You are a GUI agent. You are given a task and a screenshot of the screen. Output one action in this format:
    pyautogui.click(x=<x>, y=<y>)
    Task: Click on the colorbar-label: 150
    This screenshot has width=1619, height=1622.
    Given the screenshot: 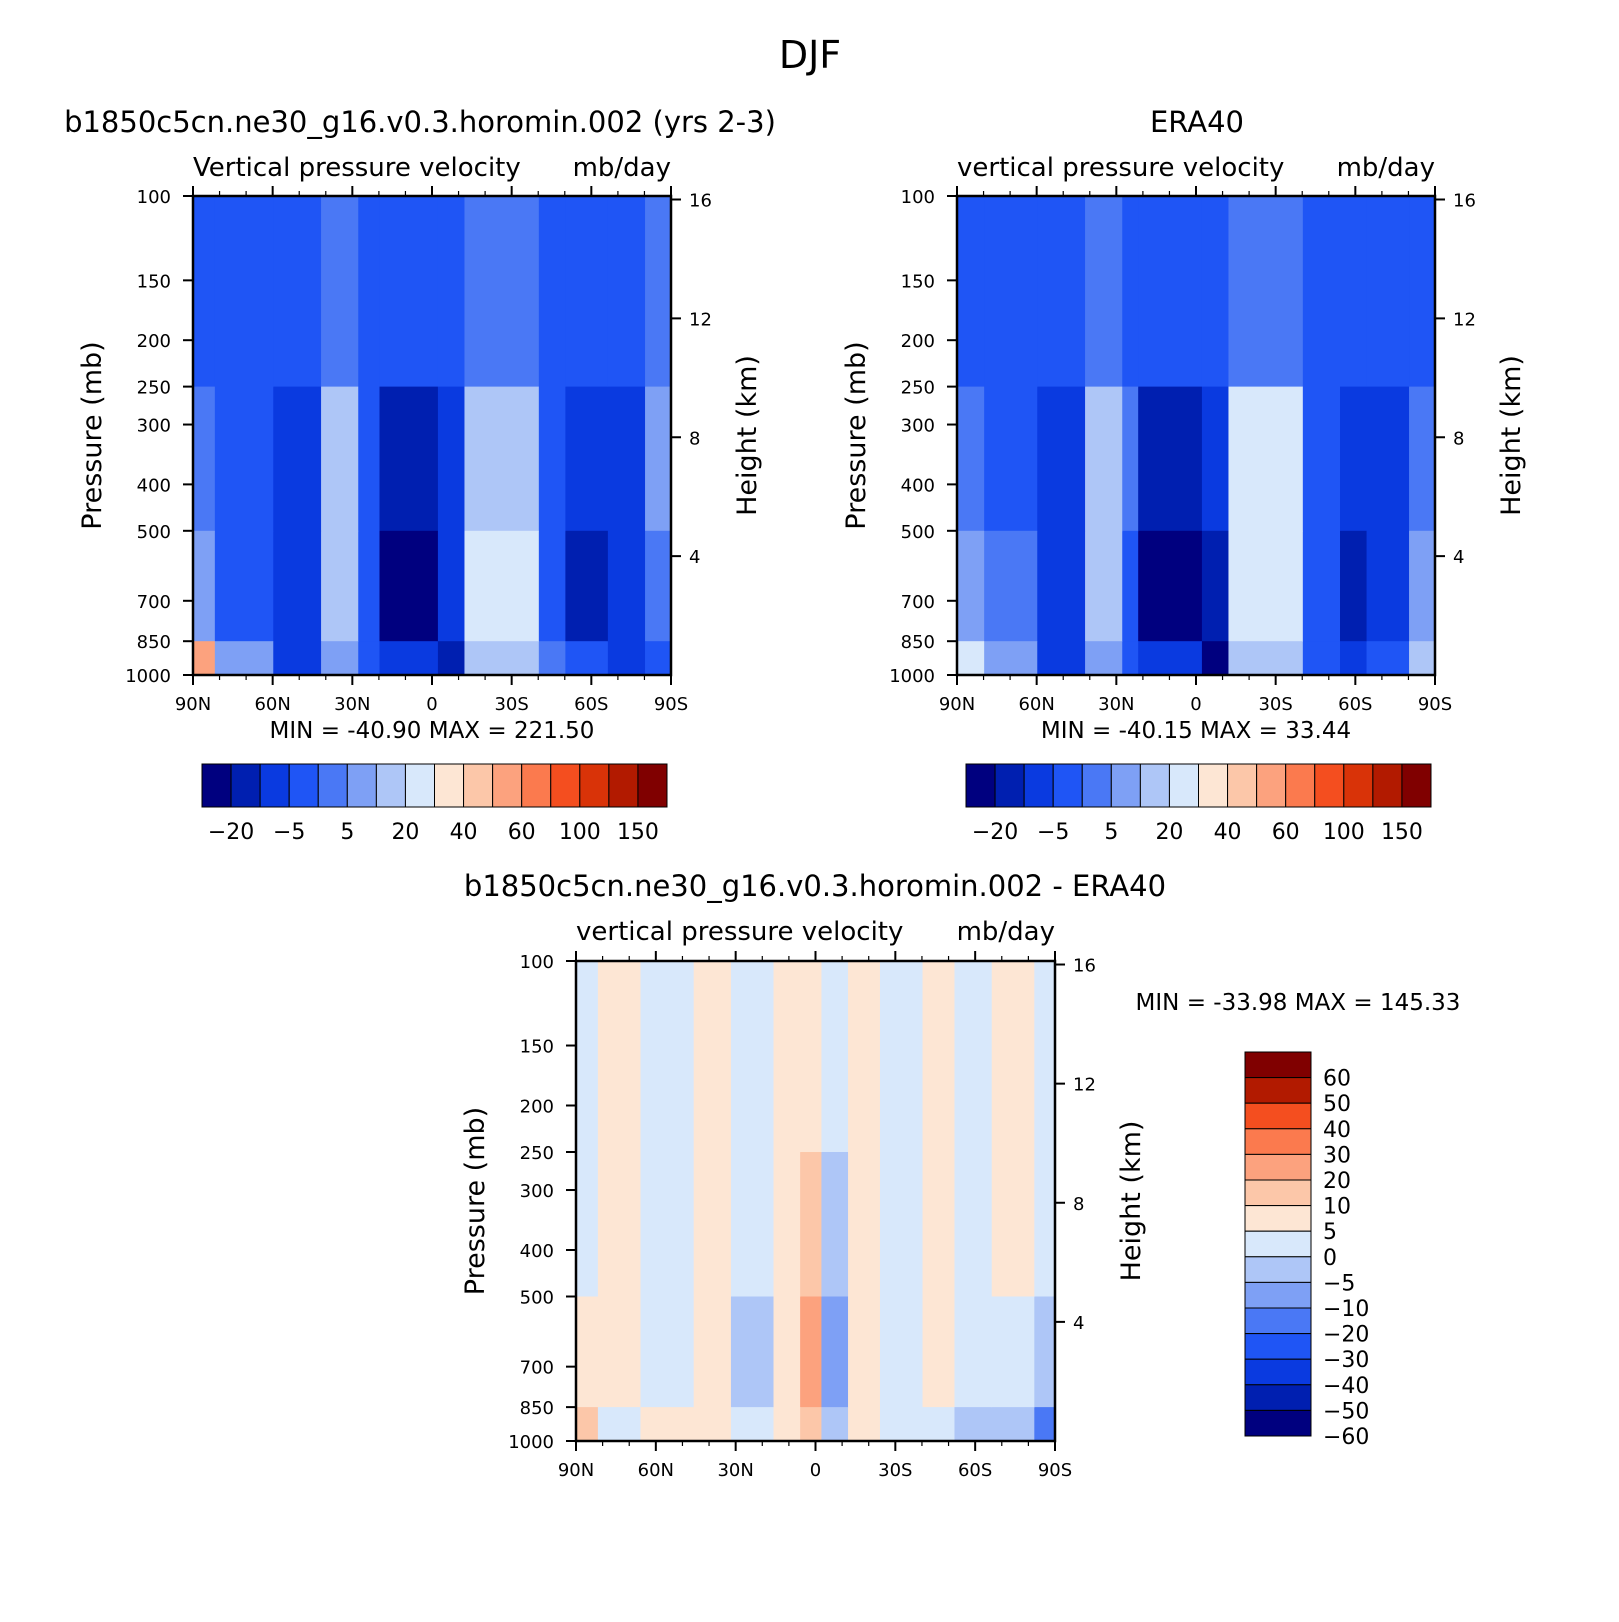 What is the action you would take?
    pyautogui.click(x=638, y=832)
    